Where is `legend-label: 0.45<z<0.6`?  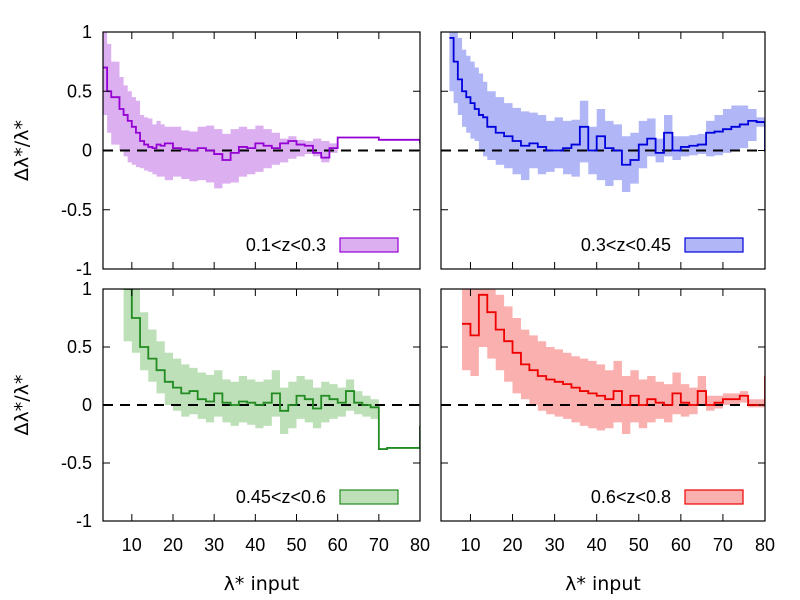 legend-label: 0.45<z<0.6 is located at coordinates (281, 497).